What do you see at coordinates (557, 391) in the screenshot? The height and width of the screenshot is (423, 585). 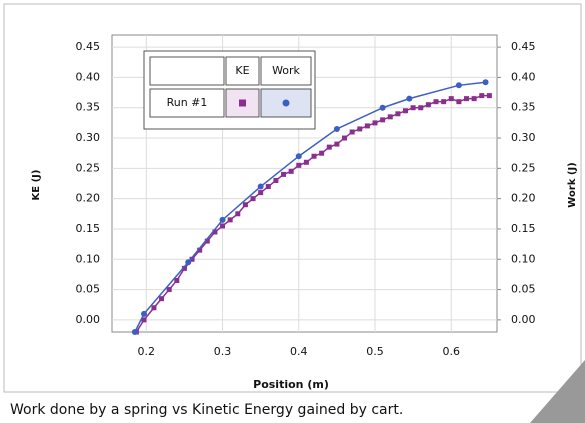 I see `decoration` at bounding box center [557, 391].